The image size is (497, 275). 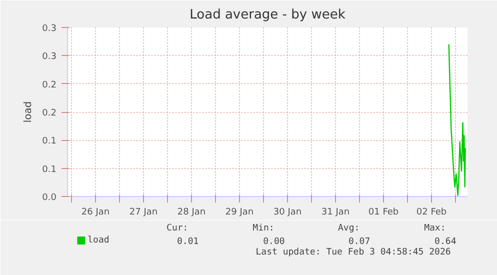 I want to click on text: 0.64, so click(x=445, y=242).